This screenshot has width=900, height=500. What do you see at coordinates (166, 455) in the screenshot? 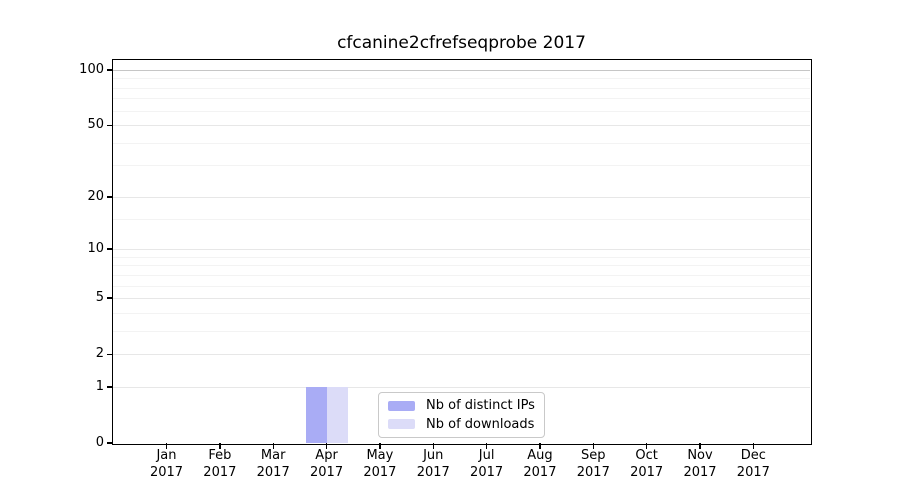
I see `month-label: Jan` at bounding box center [166, 455].